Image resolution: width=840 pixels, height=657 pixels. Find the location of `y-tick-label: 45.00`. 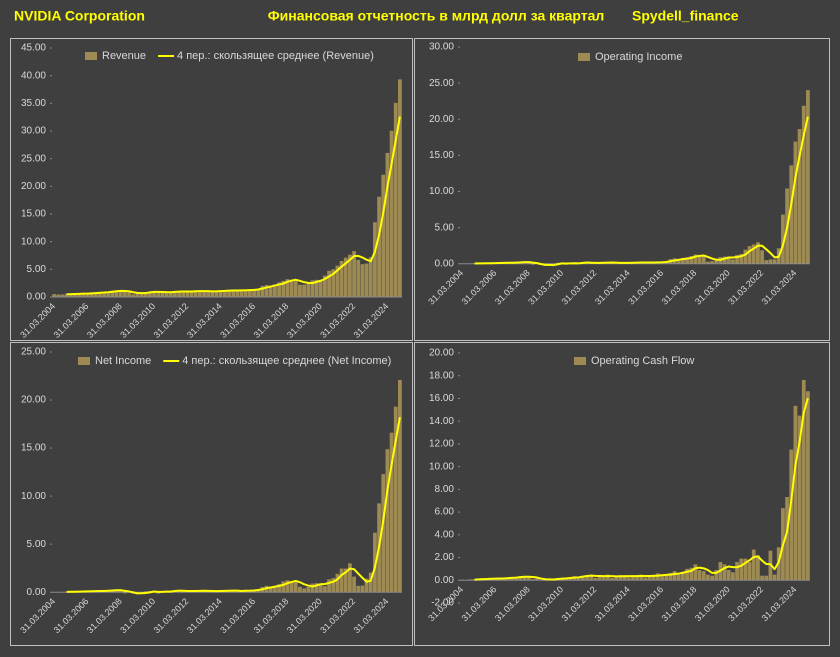

y-tick-label: 45.00 is located at coordinates (33, 48).